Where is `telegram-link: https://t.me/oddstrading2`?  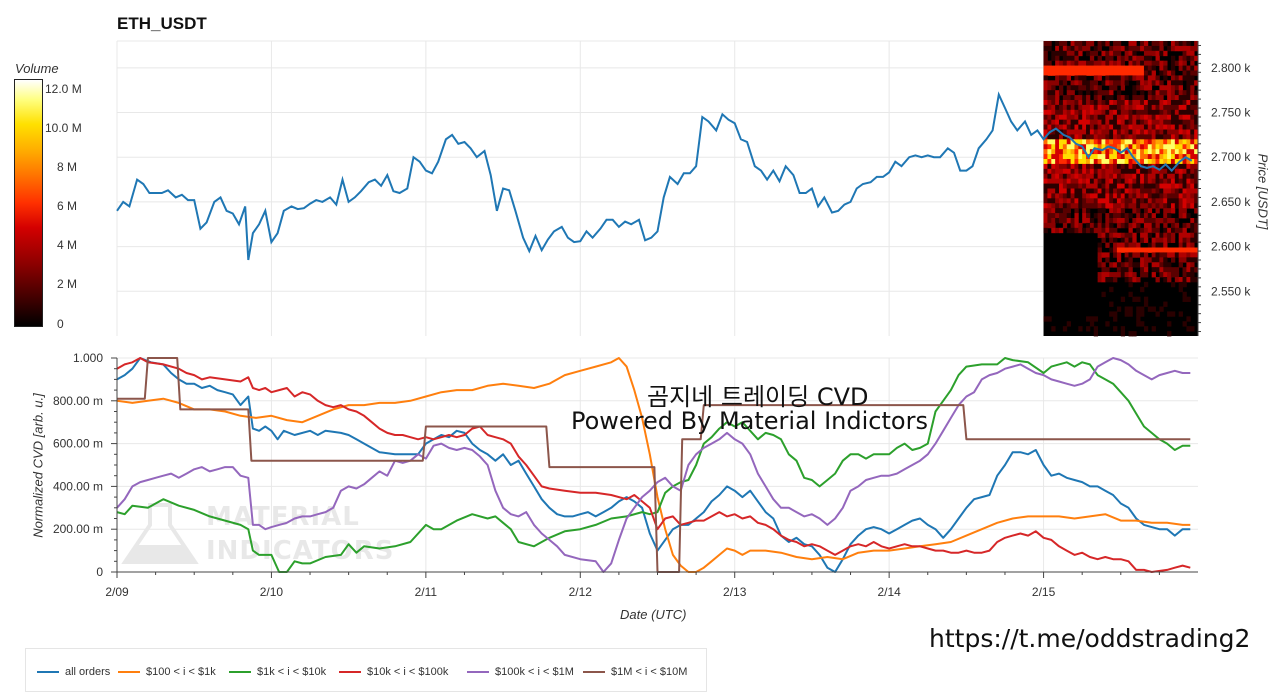 telegram-link: https://t.me/oddstrading2 is located at coordinates (1090, 638).